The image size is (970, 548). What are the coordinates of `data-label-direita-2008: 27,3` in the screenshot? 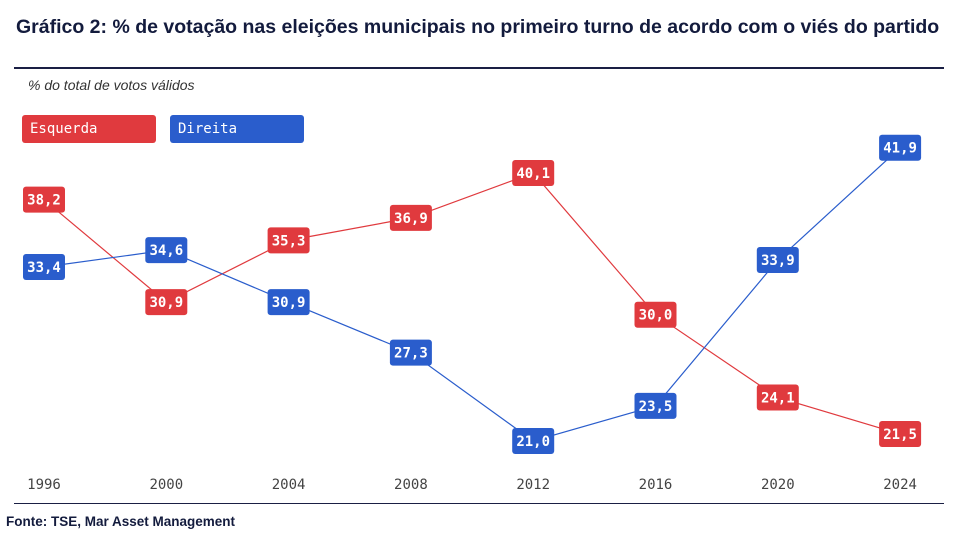 It's located at (410, 352).